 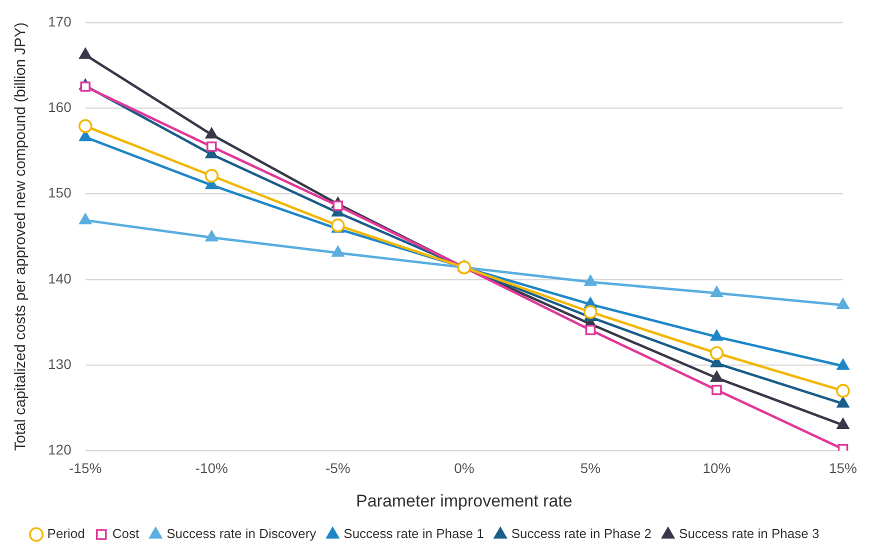 What do you see at coordinates (21, 236) in the screenshot?
I see `y-axis-title: Total capitalized costs per approved new compound (billion JPY)` at bounding box center [21, 236].